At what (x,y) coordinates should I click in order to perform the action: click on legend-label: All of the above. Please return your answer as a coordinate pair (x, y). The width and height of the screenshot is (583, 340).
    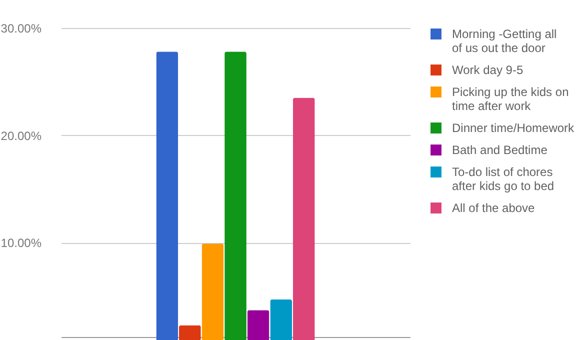
    Looking at the image, I should click on (494, 208).